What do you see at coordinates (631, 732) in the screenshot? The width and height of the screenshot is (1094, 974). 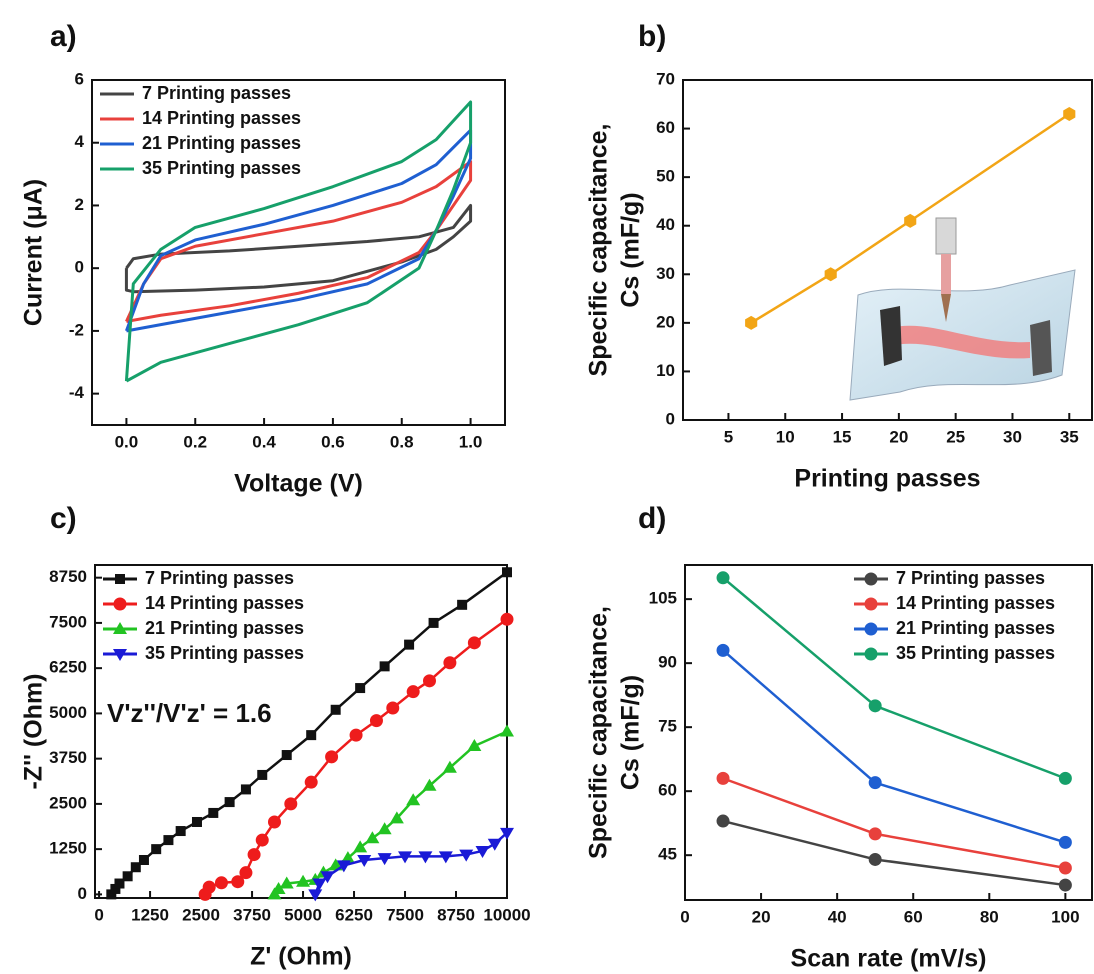 I see `y-axis-label: Cs (mF/g)` at bounding box center [631, 732].